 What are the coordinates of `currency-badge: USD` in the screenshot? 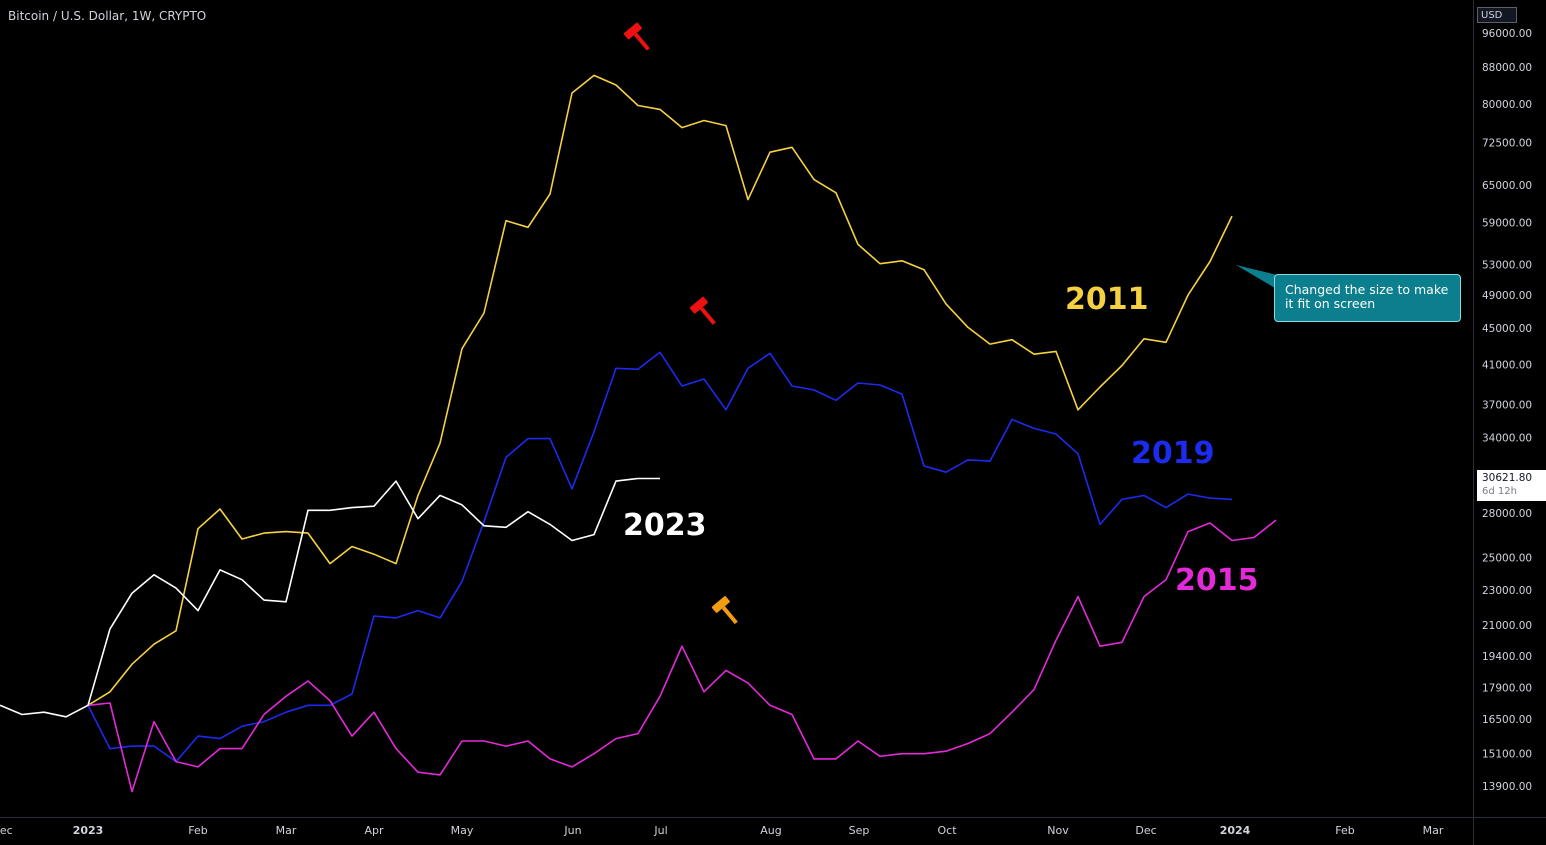 It's located at (1497, 15).